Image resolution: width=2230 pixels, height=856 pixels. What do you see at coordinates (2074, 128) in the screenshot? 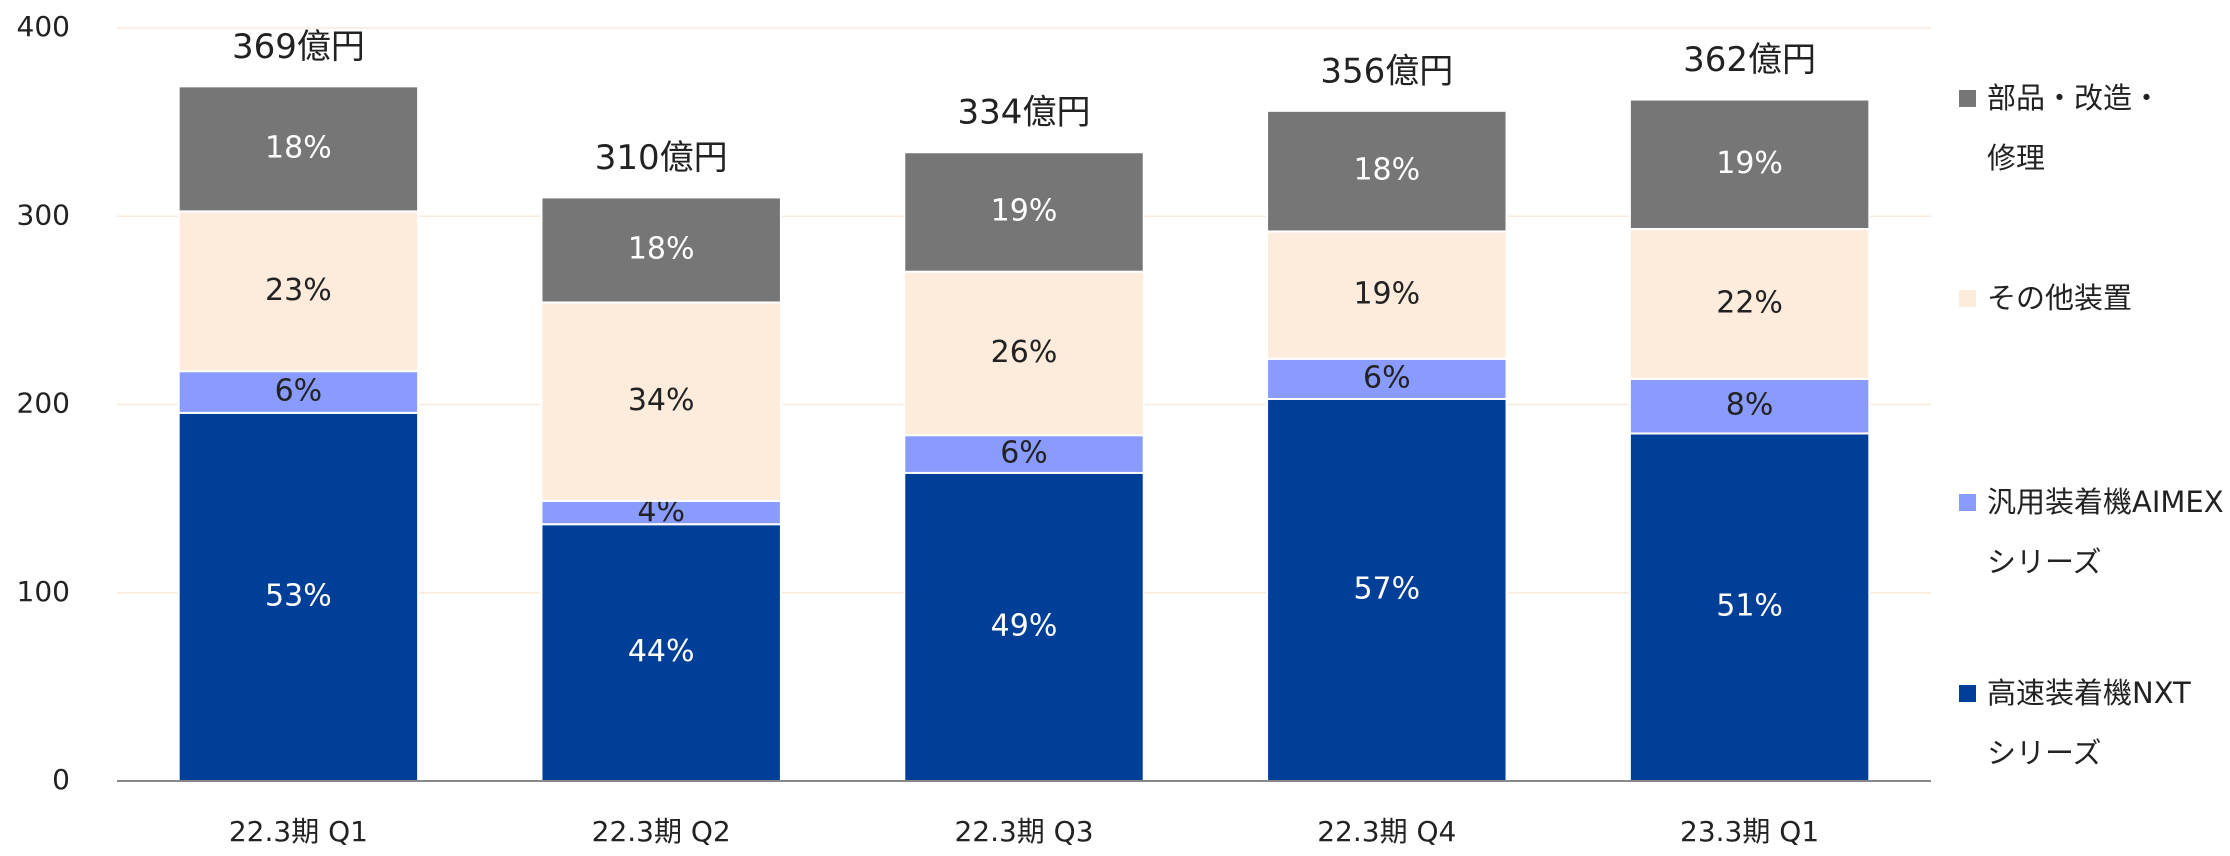
I see `legend-label: 部品・改造・修理` at bounding box center [2074, 128].